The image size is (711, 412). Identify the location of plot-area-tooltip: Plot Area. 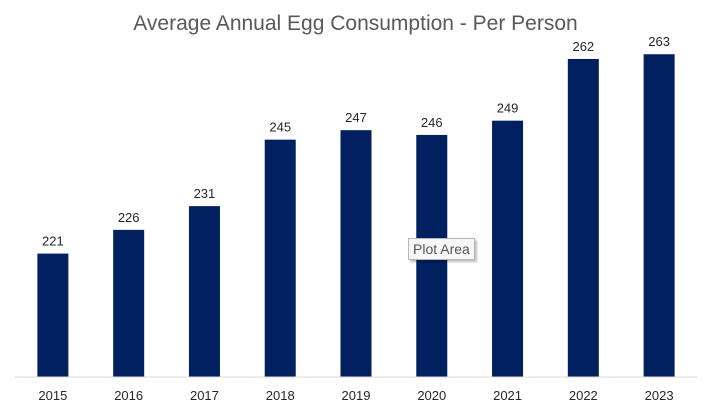
(441, 249).